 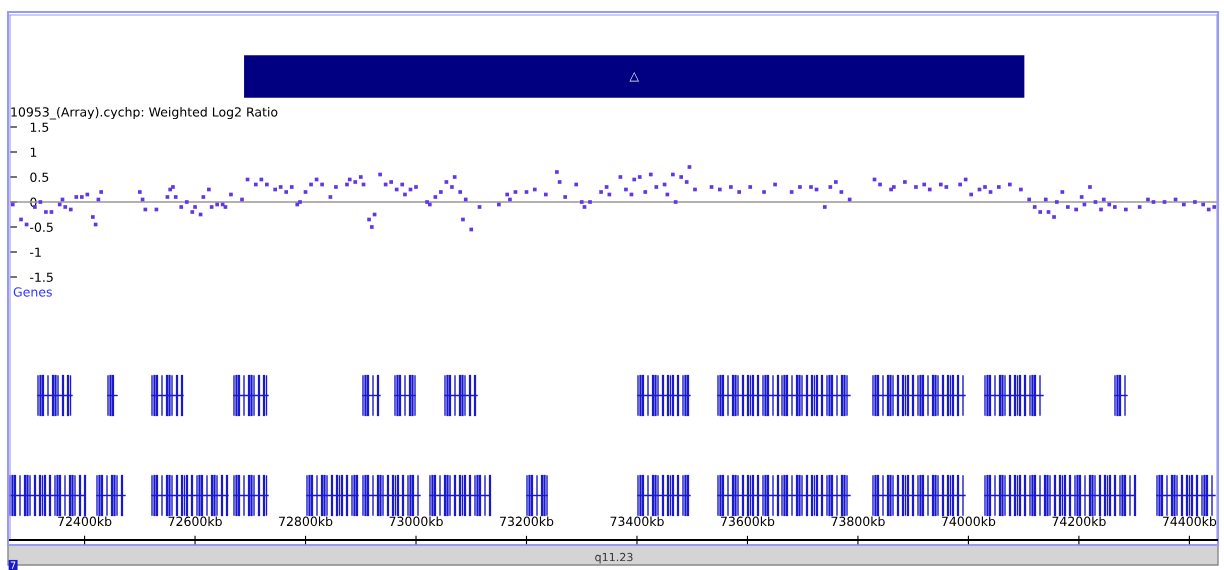 I want to click on y-tick-label: -0.5, so click(x=41, y=227).